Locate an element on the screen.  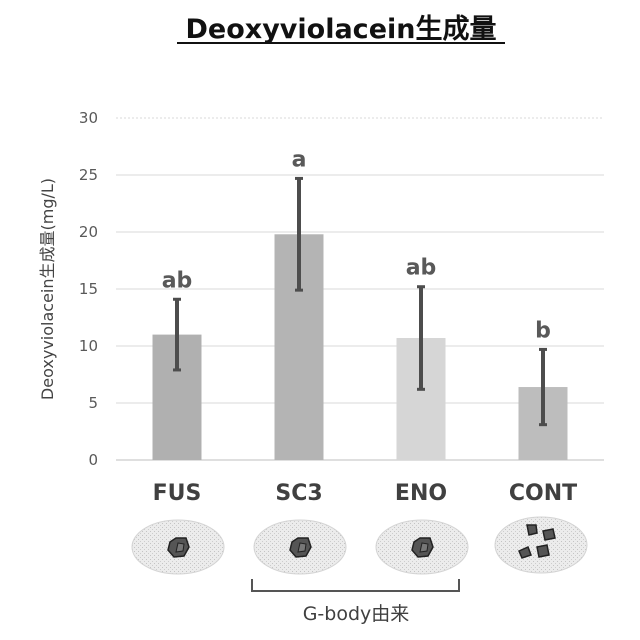
y-tick-label: 25 is located at coordinates (88, 175).